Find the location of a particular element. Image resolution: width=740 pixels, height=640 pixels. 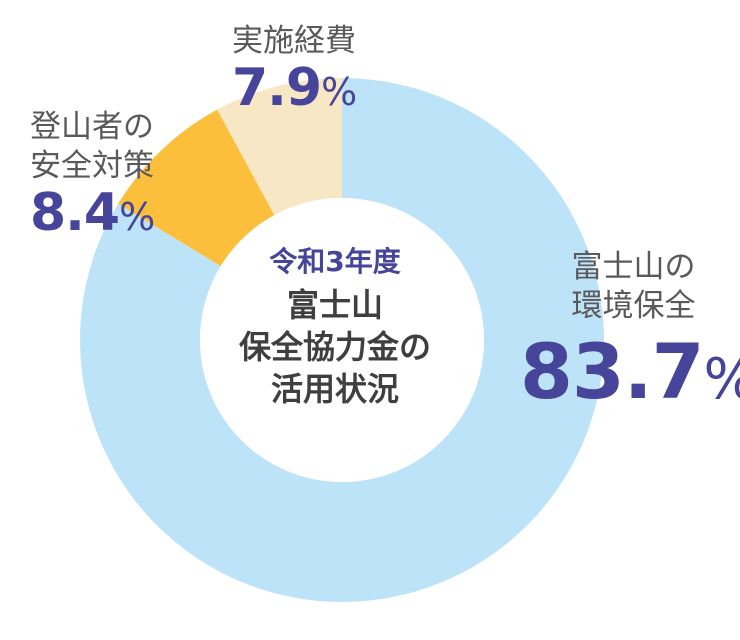

slice-costs is located at coordinates (279, 147).